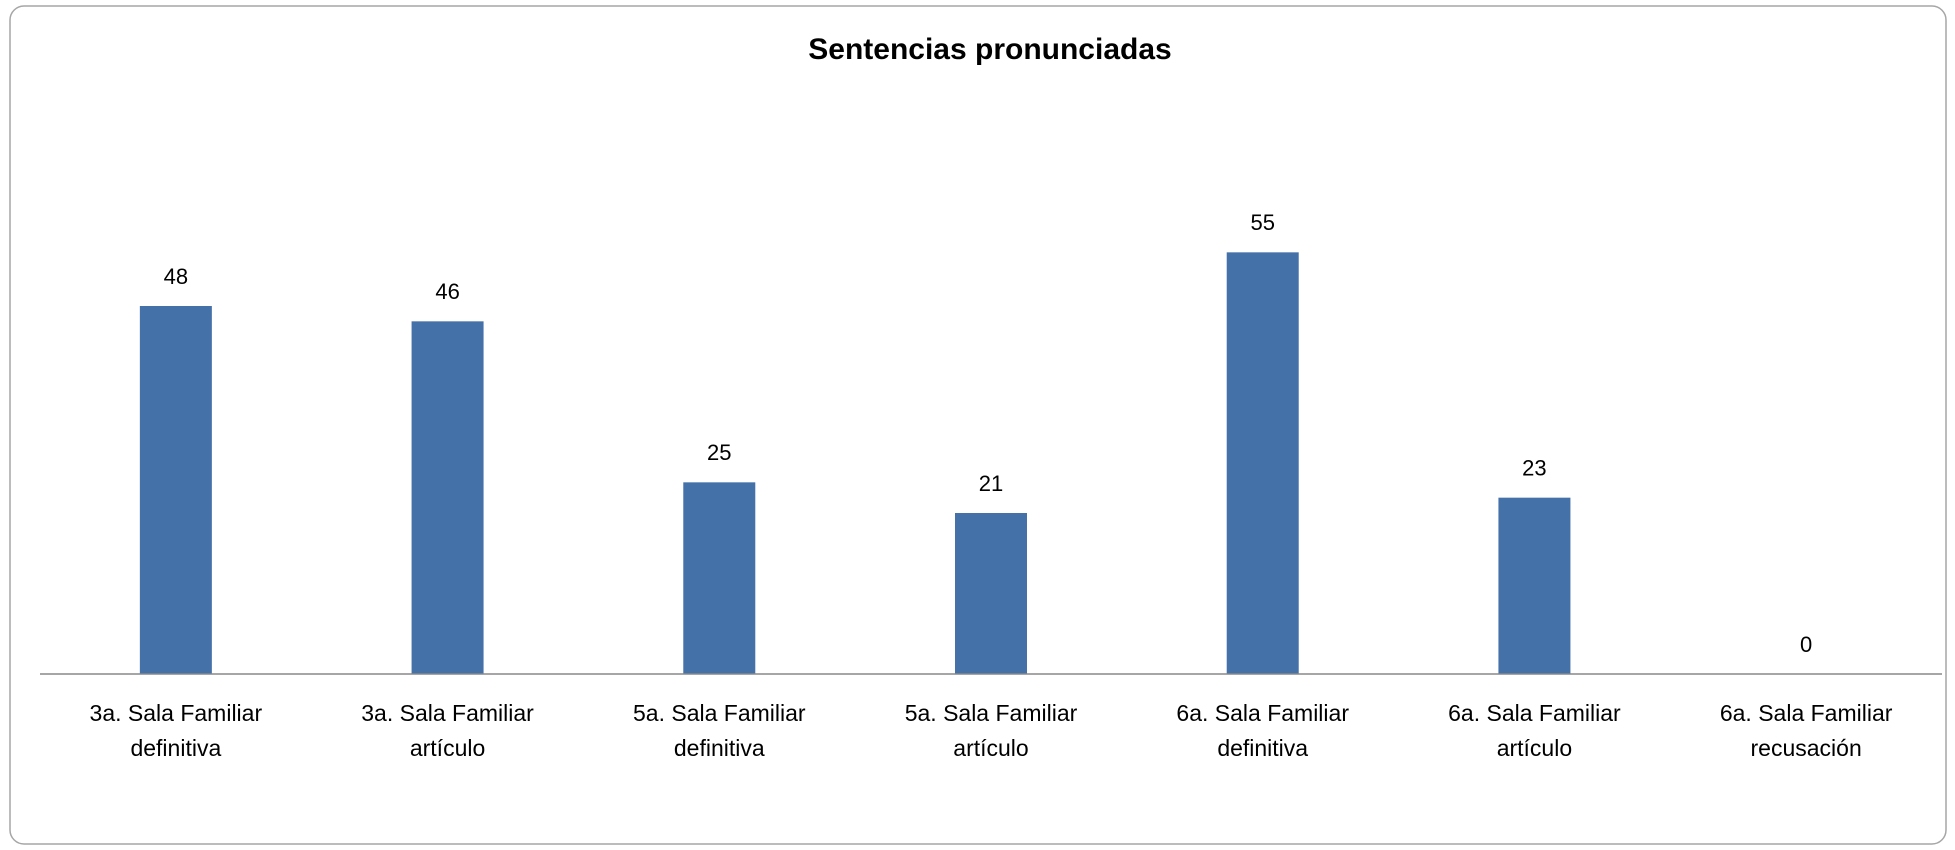 The height and width of the screenshot is (850, 1955). What do you see at coordinates (176, 730) in the screenshot?
I see `x-tick-label: 3a. Sala Familiar definitiva` at bounding box center [176, 730].